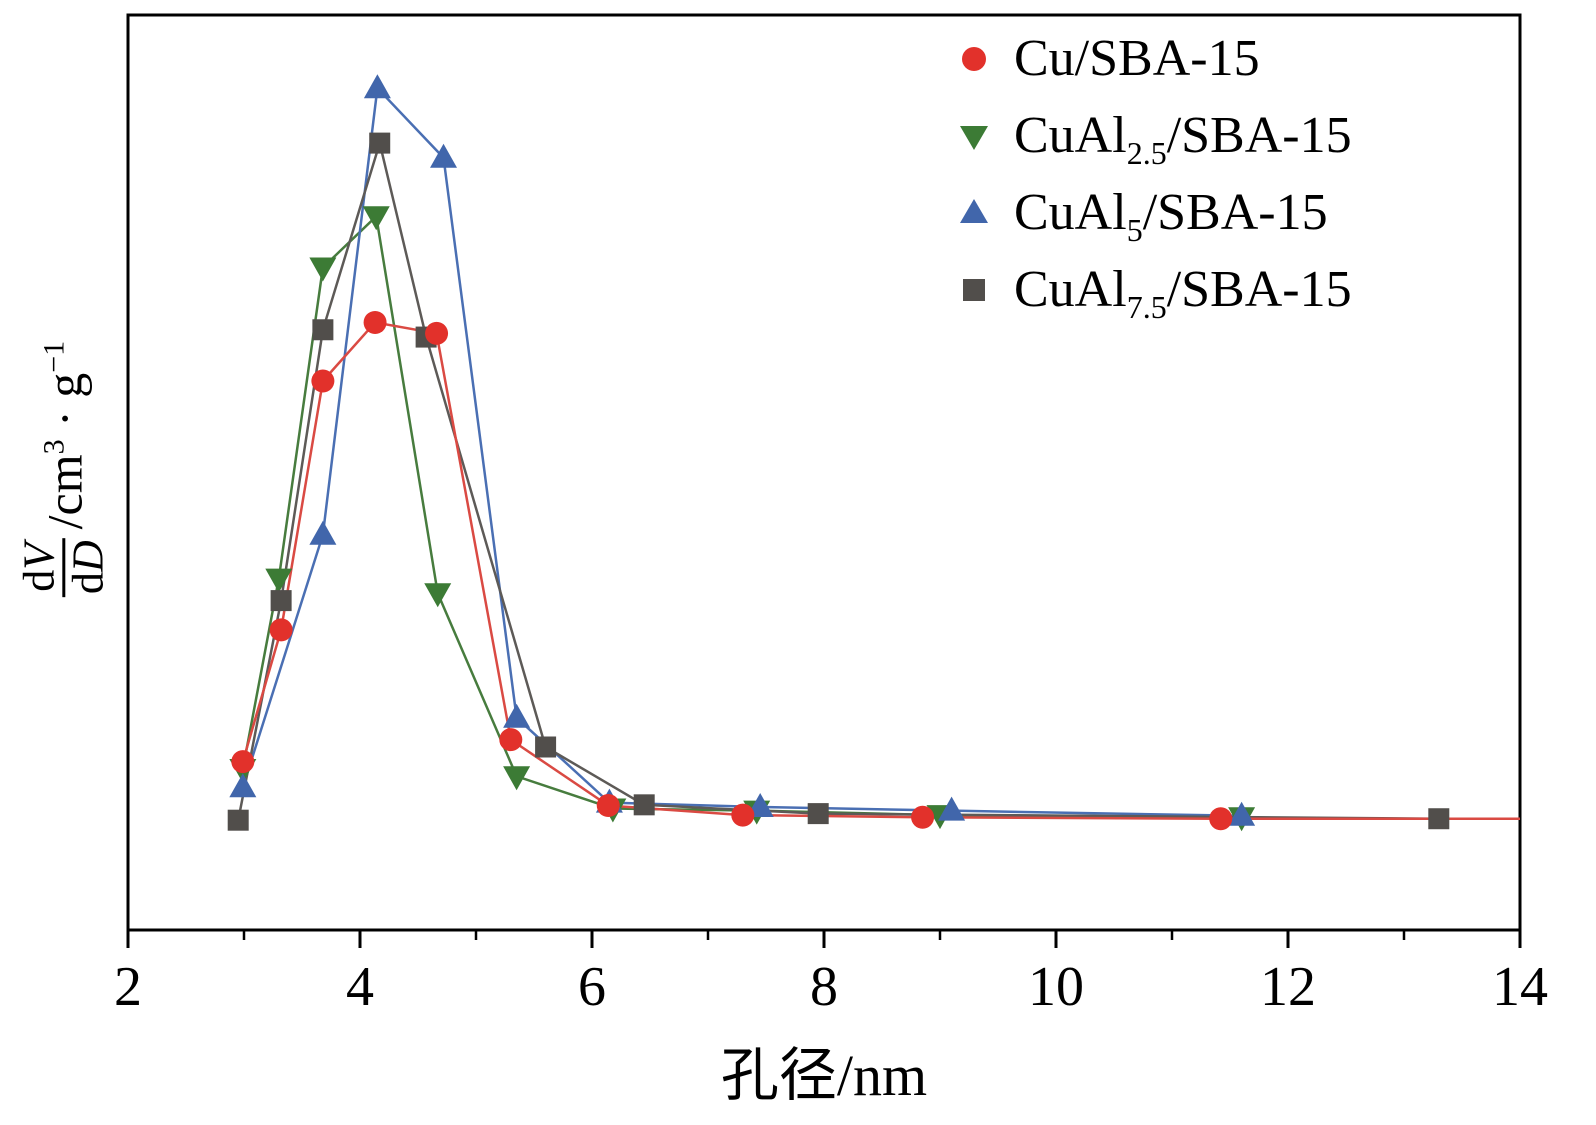 This screenshot has width=1596, height=1125. Describe the element at coordinates (1288, 987) in the screenshot. I see `x-tick-label: 12` at that location.